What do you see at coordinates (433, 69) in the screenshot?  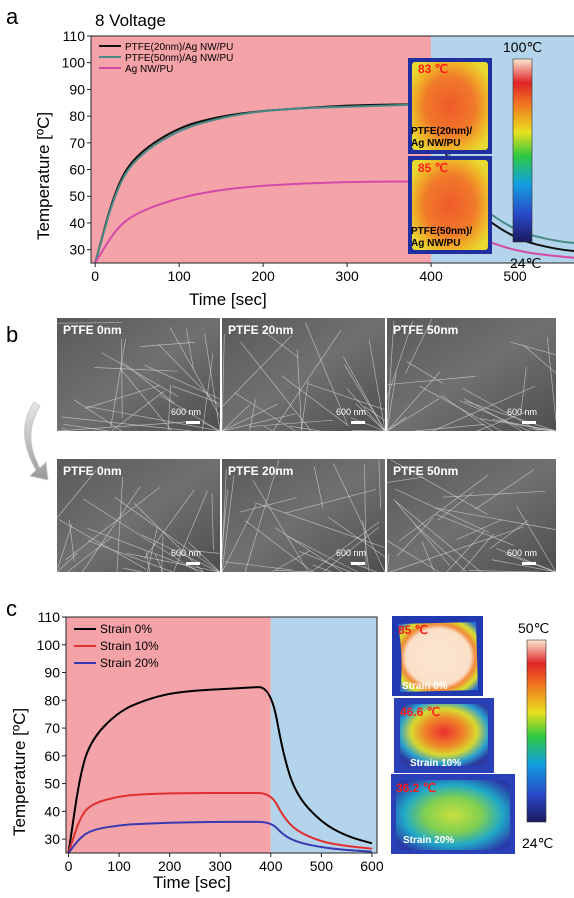 I see `thermal-a1-temp: 83 ℃` at bounding box center [433, 69].